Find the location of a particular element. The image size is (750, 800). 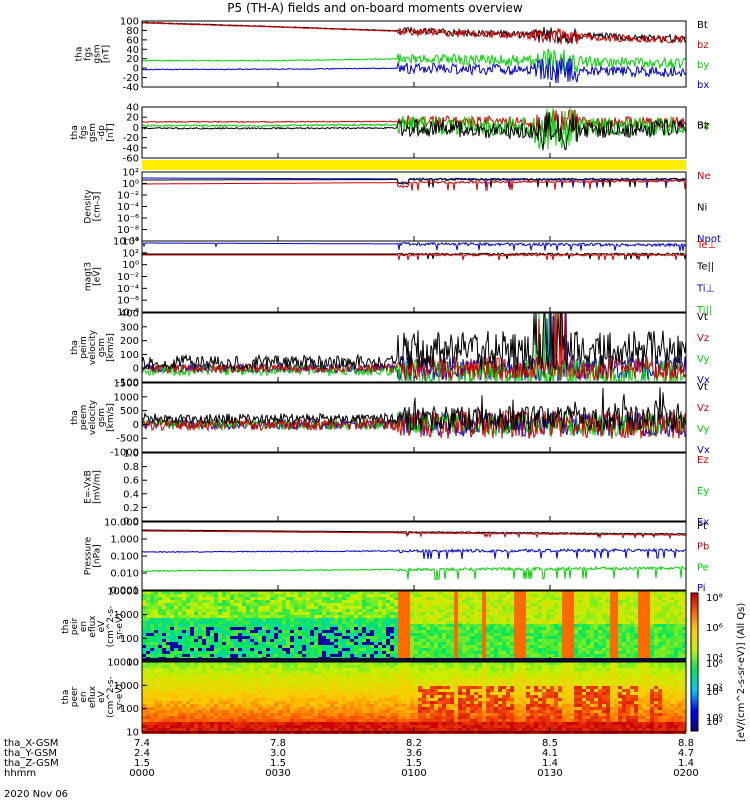

series-line-bz is located at coordinates (414, 33).